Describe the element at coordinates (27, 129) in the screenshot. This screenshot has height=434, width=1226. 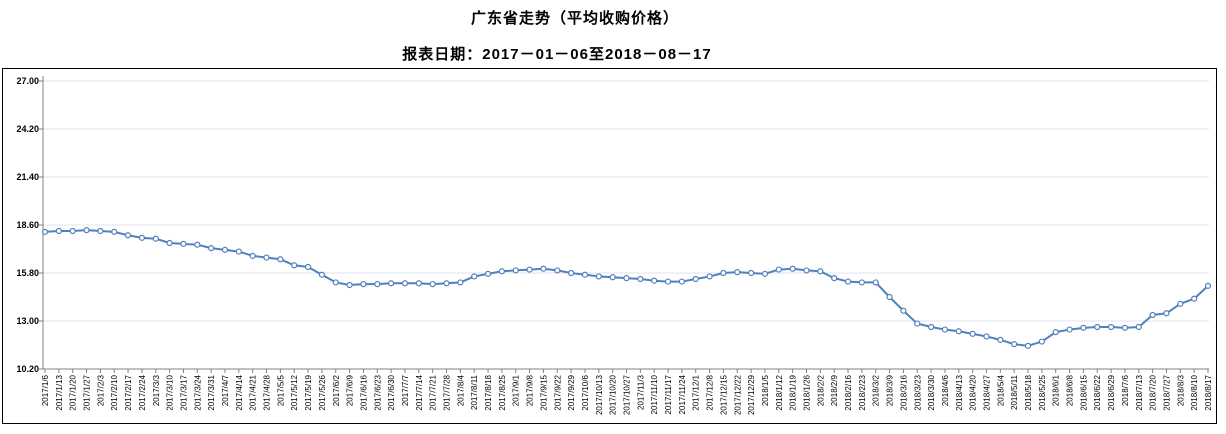
I see `y-axis-label: 24.20` at that location.